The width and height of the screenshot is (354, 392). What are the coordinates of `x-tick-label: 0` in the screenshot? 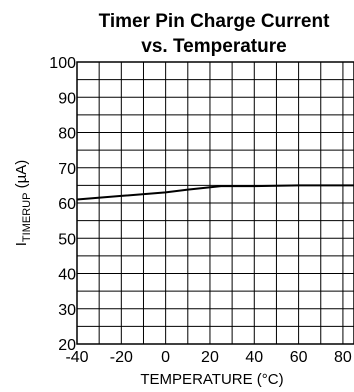 It's located at (165, 357).